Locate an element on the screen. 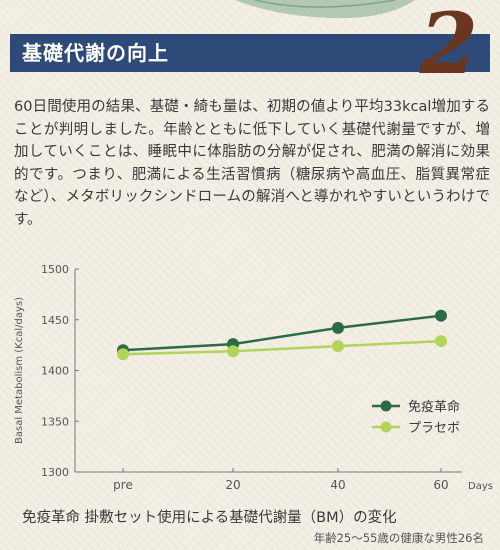 Image resolution: width=500 pixels, height=550 pixels. legend-label: 免疫革命 is located at coordinates (434, 407).